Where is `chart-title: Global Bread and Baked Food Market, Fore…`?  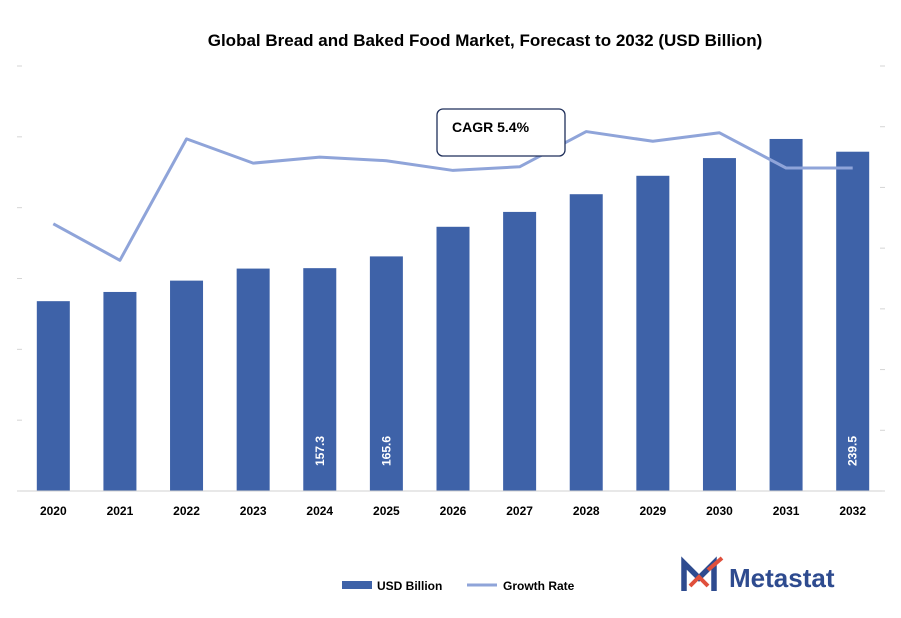
chart-title: Global Bread and Baked Food Market, Fore… is located at coordinates (485, 40).